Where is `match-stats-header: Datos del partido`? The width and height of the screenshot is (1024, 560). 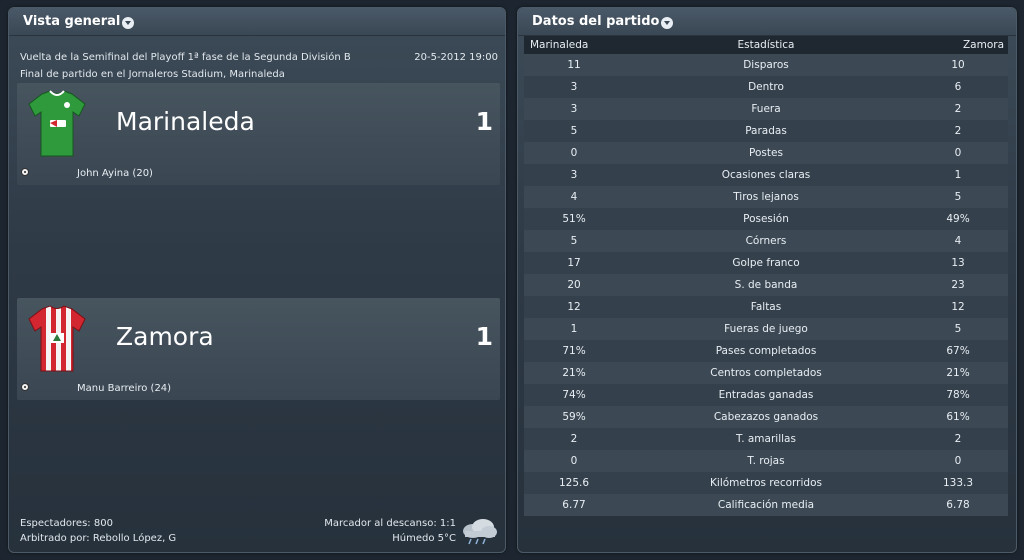
match-stats-header: Datos del partido is located at coordinates (767, 22).